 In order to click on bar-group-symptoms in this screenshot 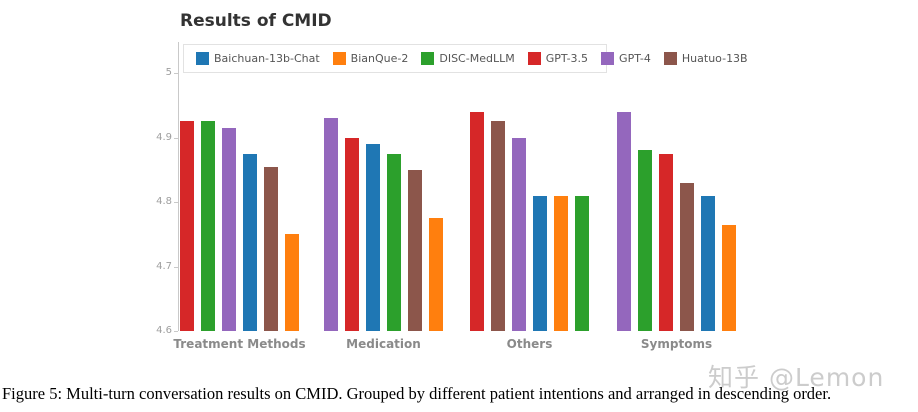, I will do `click(676, 188)`.